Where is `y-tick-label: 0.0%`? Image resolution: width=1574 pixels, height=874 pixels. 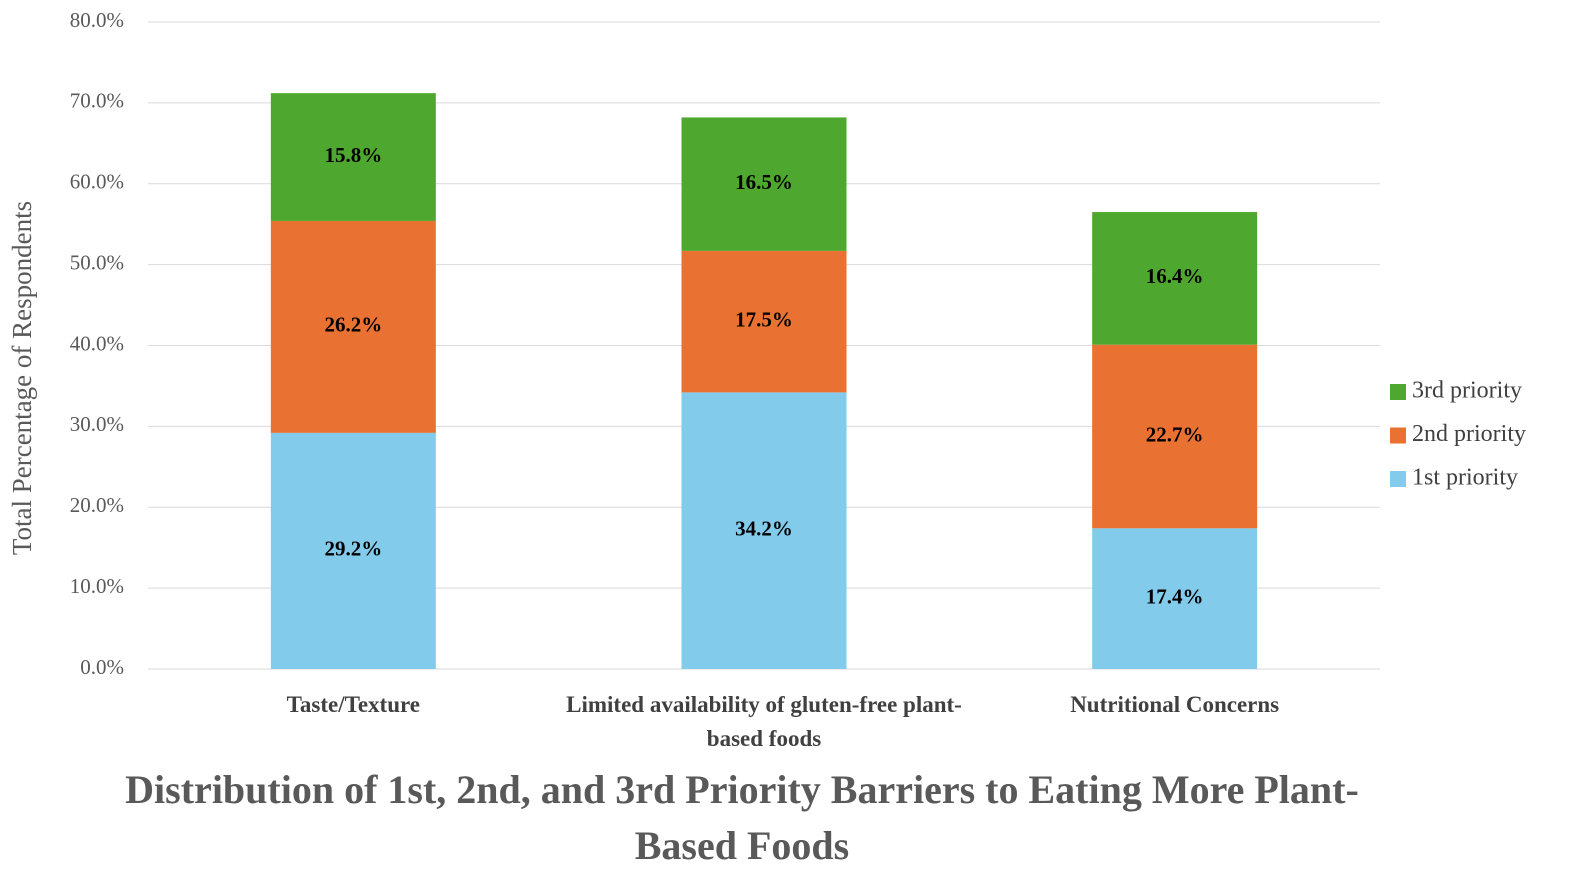
y-tick-label: 0.0% is located at coordinates (102, 667).